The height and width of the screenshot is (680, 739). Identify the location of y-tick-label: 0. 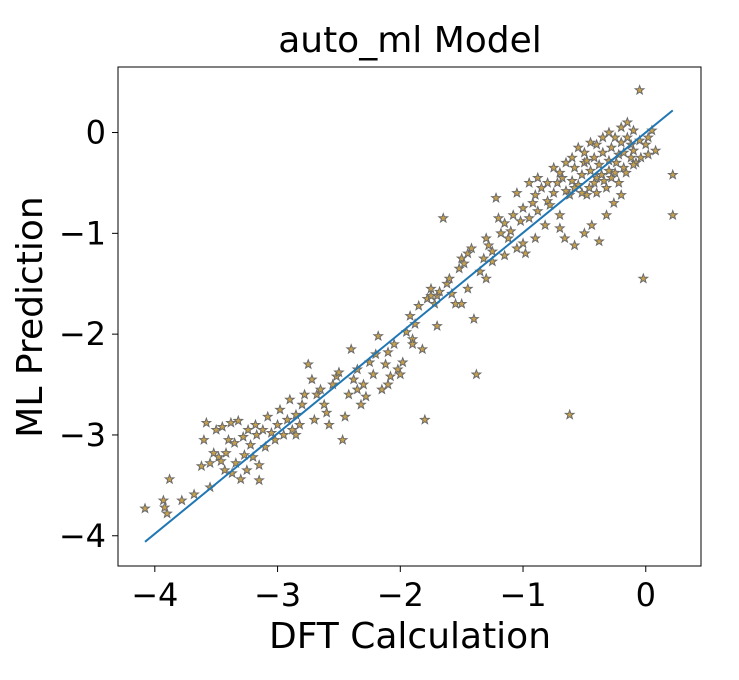
(96, 133).